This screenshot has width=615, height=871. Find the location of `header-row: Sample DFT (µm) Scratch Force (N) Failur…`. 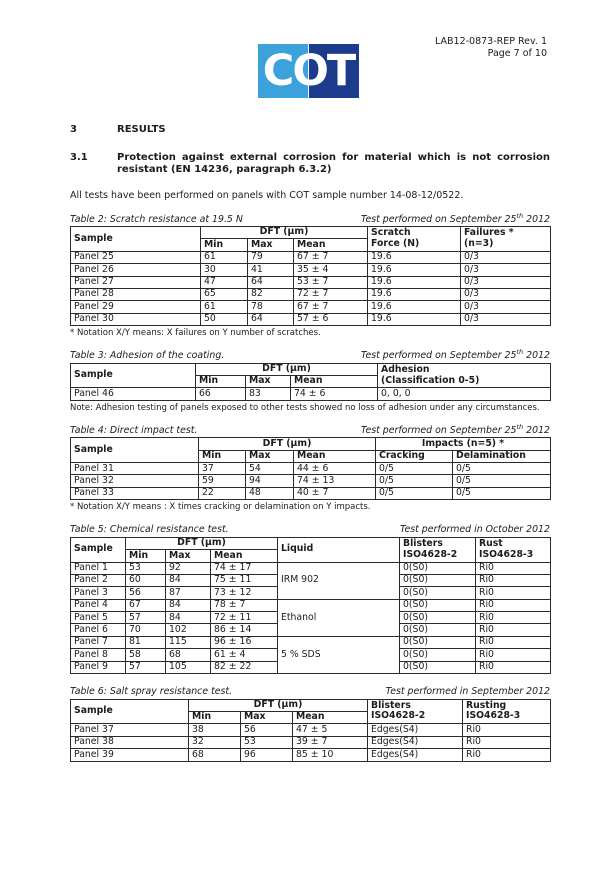

header-row: Sample DFT (µm) Scratch Force (N) Failur… is located at coordinates (310, 238).